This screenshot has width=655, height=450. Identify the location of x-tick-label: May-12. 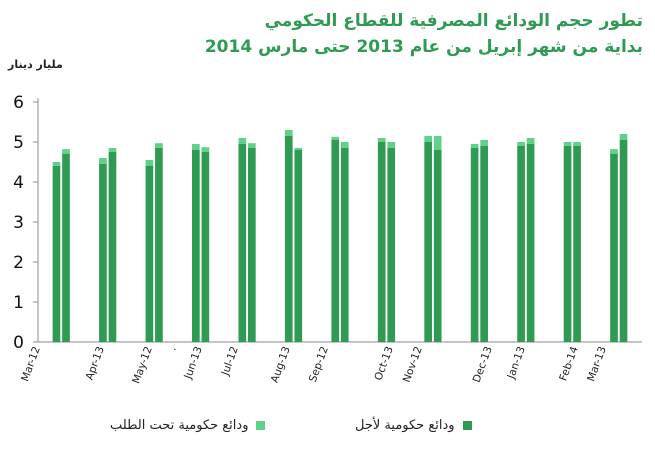
(142, 365).